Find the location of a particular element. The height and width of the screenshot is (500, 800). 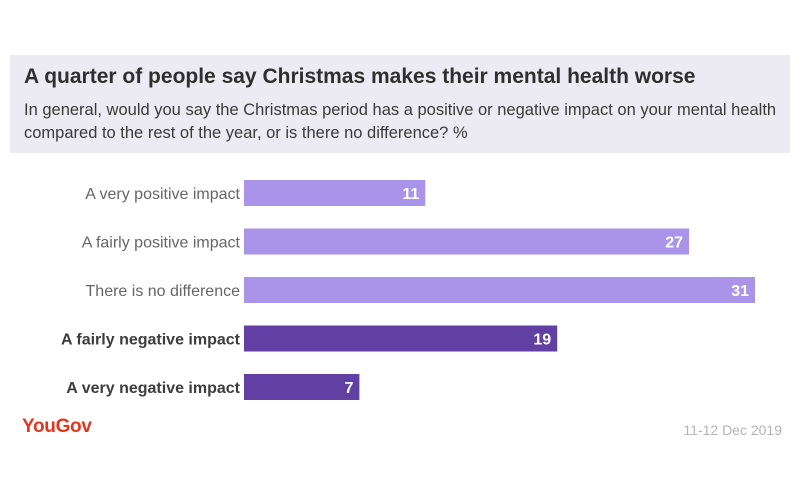

yougov-logo: YouGov is located at coordinates (57, 426).